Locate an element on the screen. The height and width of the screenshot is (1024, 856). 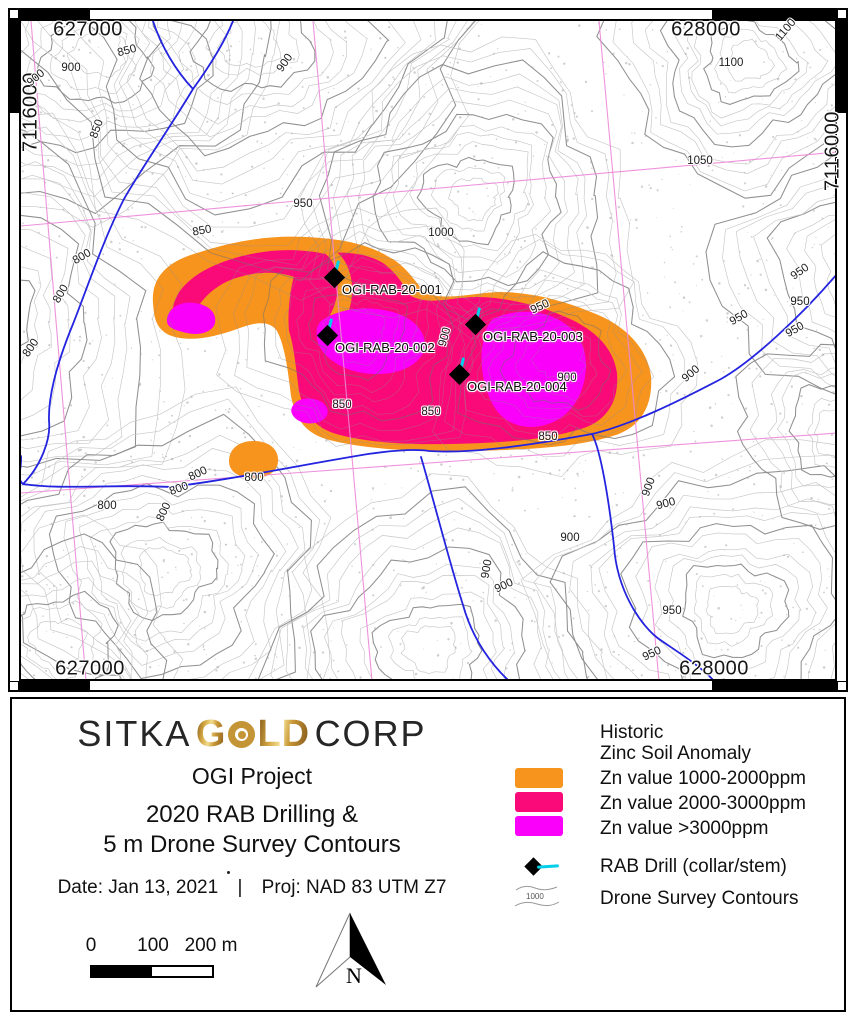
legend-heading: Historic Zinc Soil Anomaly is located at coordinates (675, 743).